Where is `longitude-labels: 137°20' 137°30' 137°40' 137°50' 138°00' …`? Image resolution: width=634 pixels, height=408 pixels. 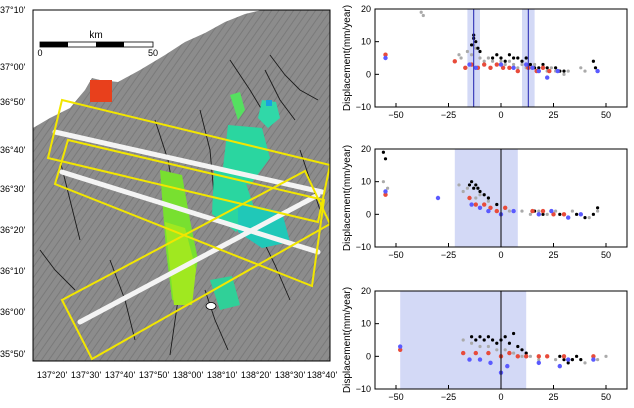
longitude-labels: 137°20' 137°30' 137°40' 137°50' 138°00' … is located at coordinates (187, 375).